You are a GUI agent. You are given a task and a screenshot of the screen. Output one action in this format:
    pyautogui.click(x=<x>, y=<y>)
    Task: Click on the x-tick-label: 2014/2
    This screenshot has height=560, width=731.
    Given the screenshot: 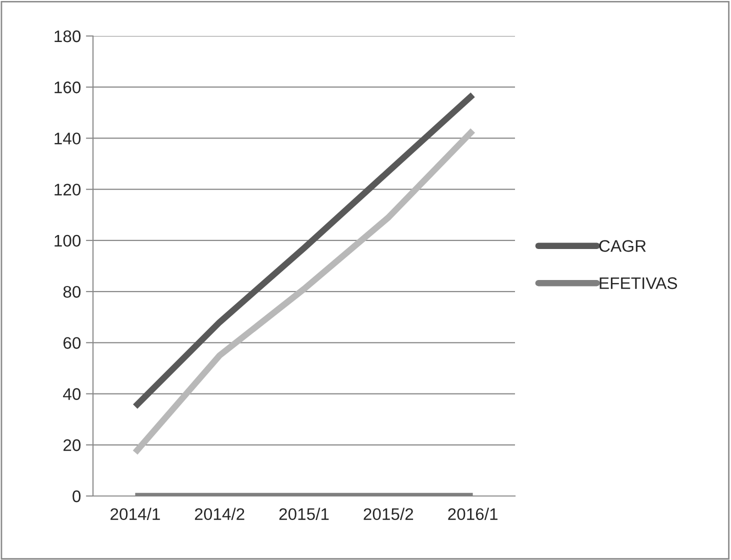 What is the action you would take?
    pyautogui.click(x=219, y=514)
    